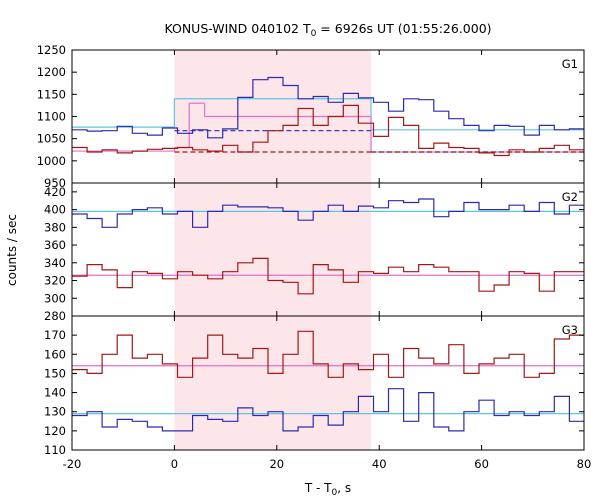 This screenshot has height=504, width=600. Describe the element at coordinates (55, 183) in the screenshot. I see `panel-G1-ytick-label: 950` at that location.